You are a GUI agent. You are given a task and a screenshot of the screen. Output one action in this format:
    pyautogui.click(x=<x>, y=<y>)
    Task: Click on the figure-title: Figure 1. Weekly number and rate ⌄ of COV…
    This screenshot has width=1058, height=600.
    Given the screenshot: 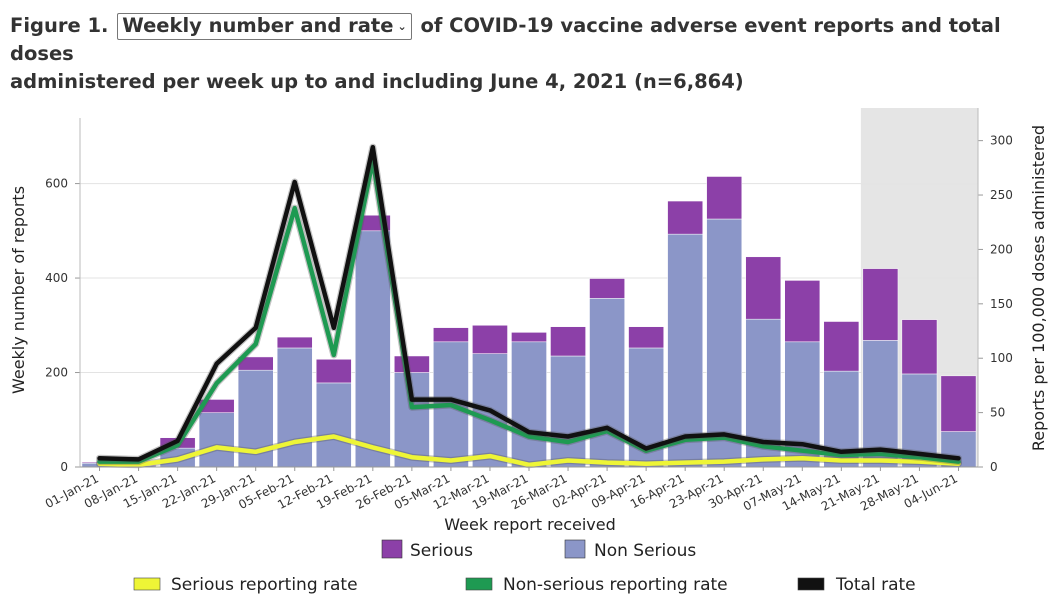 What is the action you would take?
    pyautogui.click(x=530, y=54)
    